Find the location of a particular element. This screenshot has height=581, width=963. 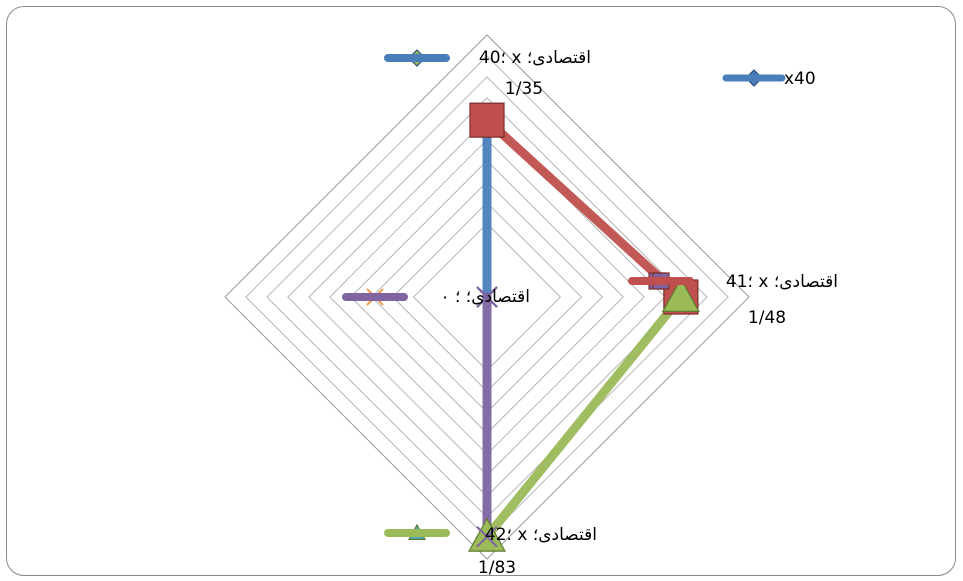

legend-label: x40 is located at coordinates (800, 79).